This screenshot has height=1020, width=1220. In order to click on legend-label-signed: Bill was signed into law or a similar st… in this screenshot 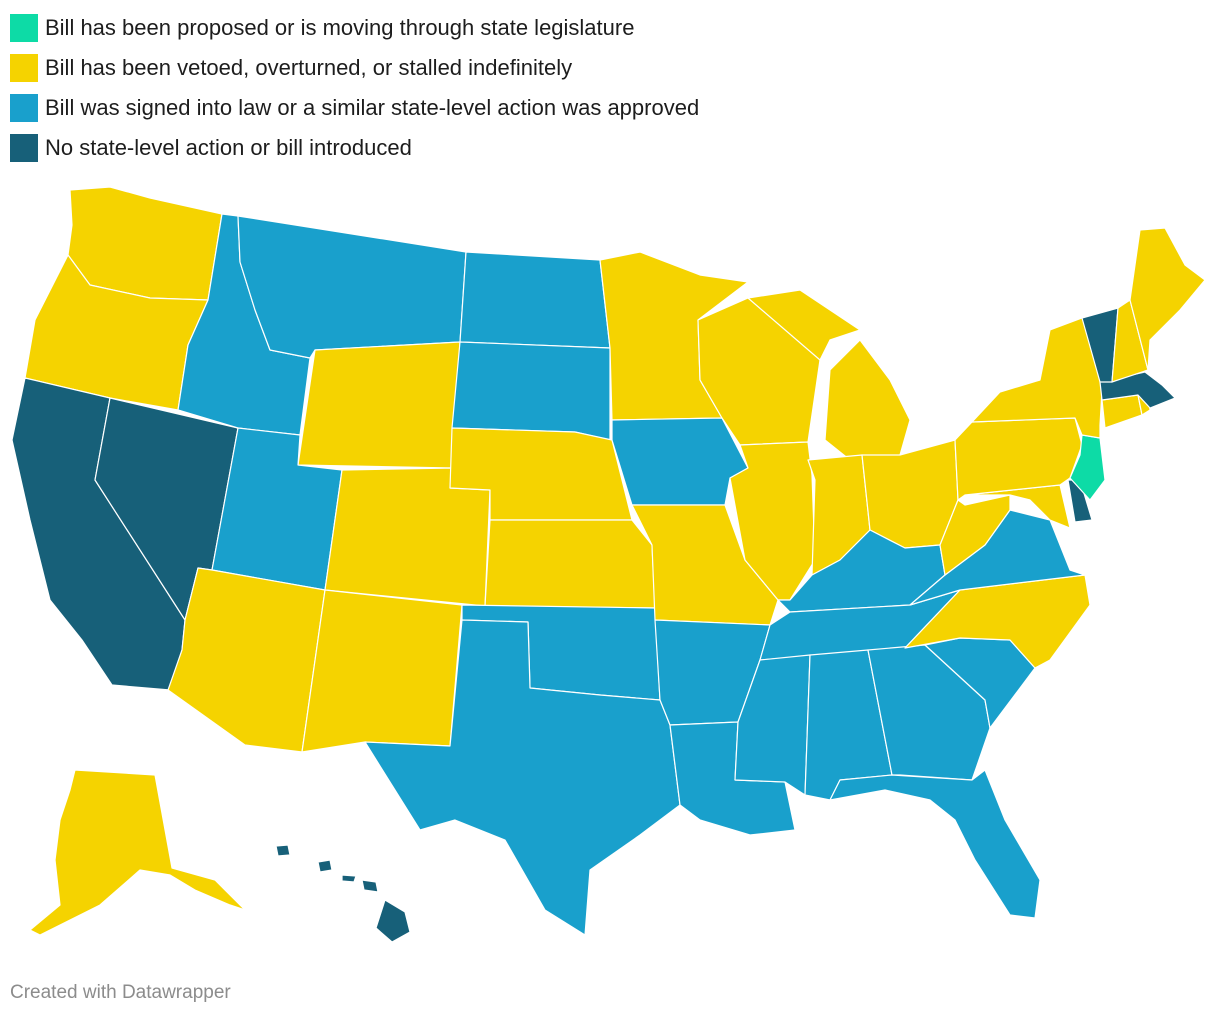, I will do `click(372, 107)`.